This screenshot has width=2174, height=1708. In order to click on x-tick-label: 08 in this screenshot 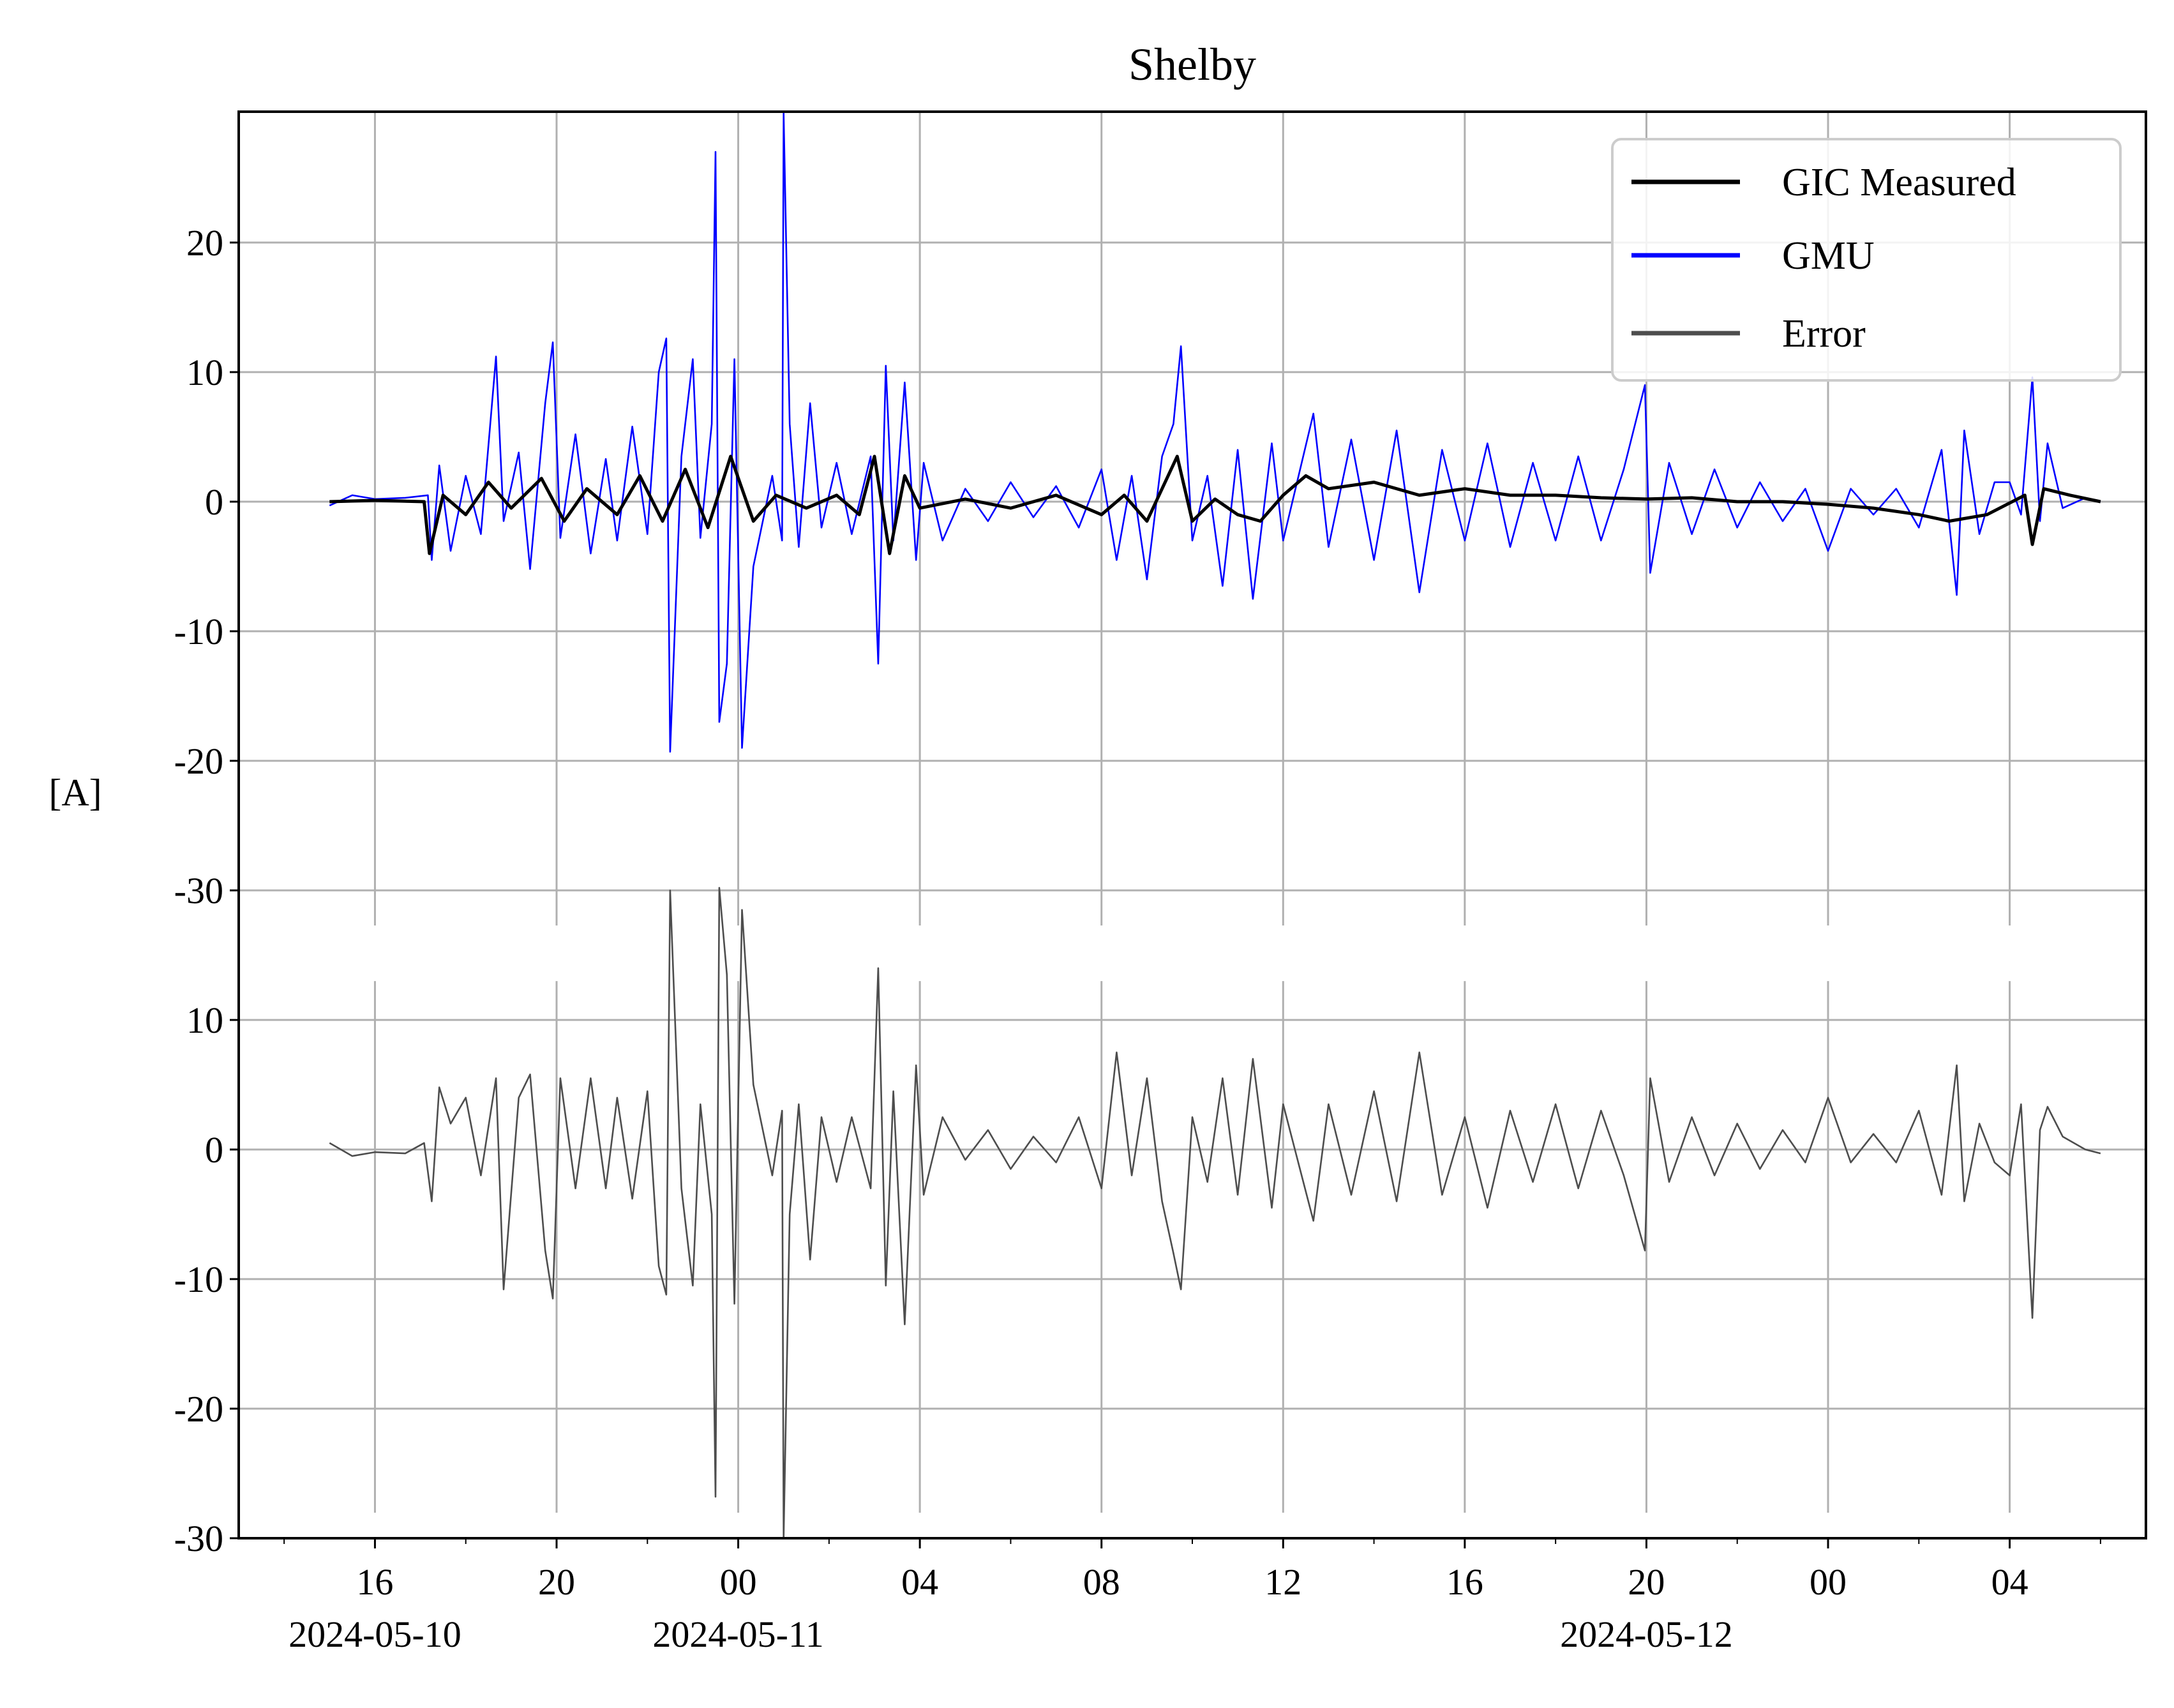, I will do `click(1101, 1582)`.